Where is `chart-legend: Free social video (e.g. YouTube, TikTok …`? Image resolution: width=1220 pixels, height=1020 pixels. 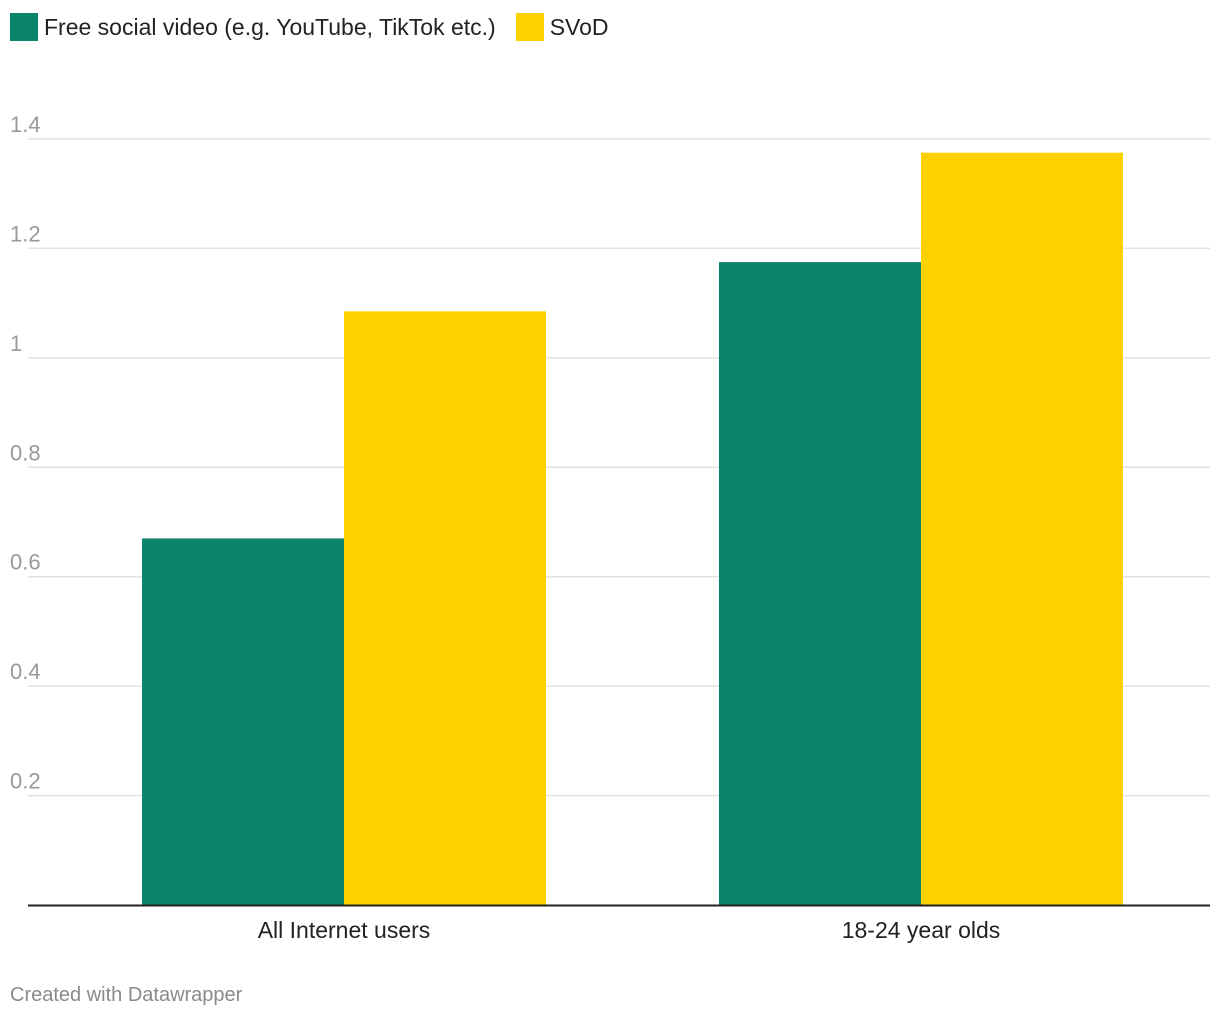
chart-legend: Free social video (e.g. YouTube, TikTok … is located at coordinates (319, 27).